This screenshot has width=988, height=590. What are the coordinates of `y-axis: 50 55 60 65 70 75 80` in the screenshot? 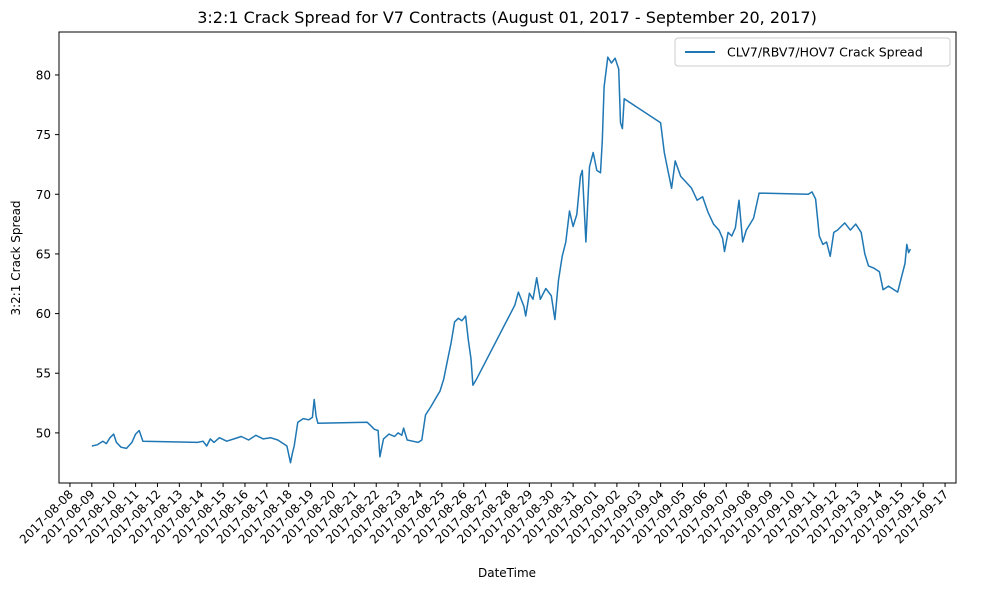 It's located at (47, 254).